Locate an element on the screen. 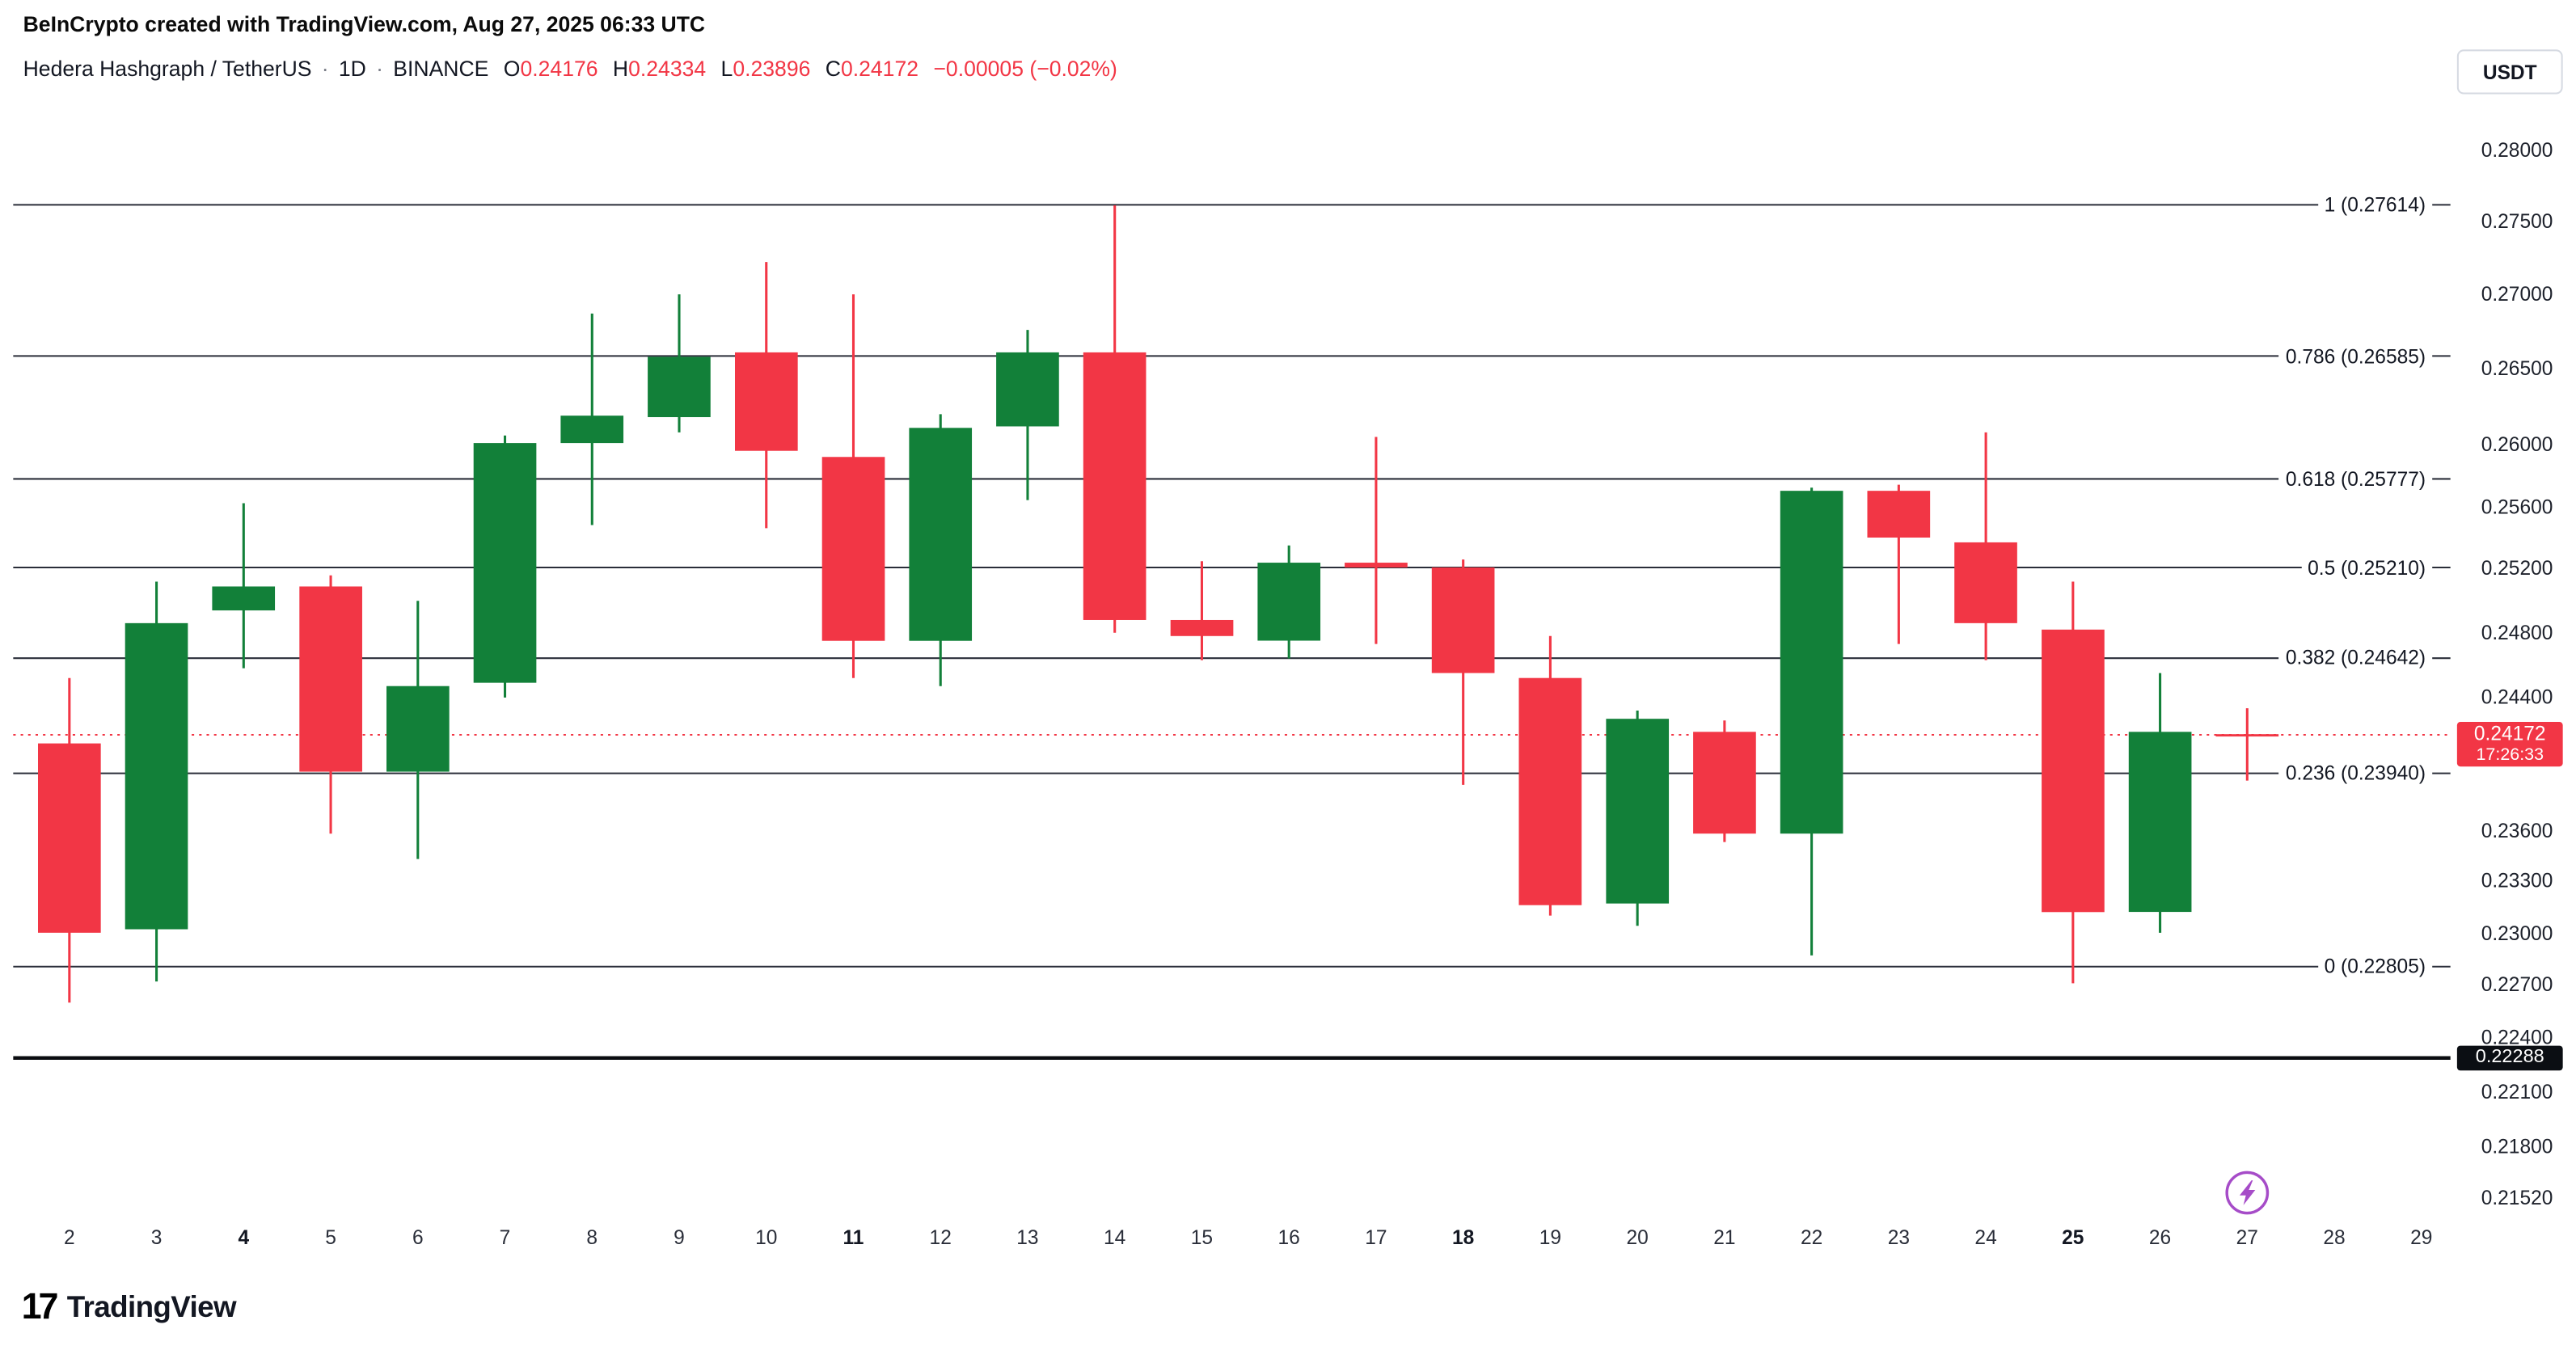 This screenshot has width=2576, height=1350. level-price-badge: 0.22288 is located at coordinates (2509, 1058).